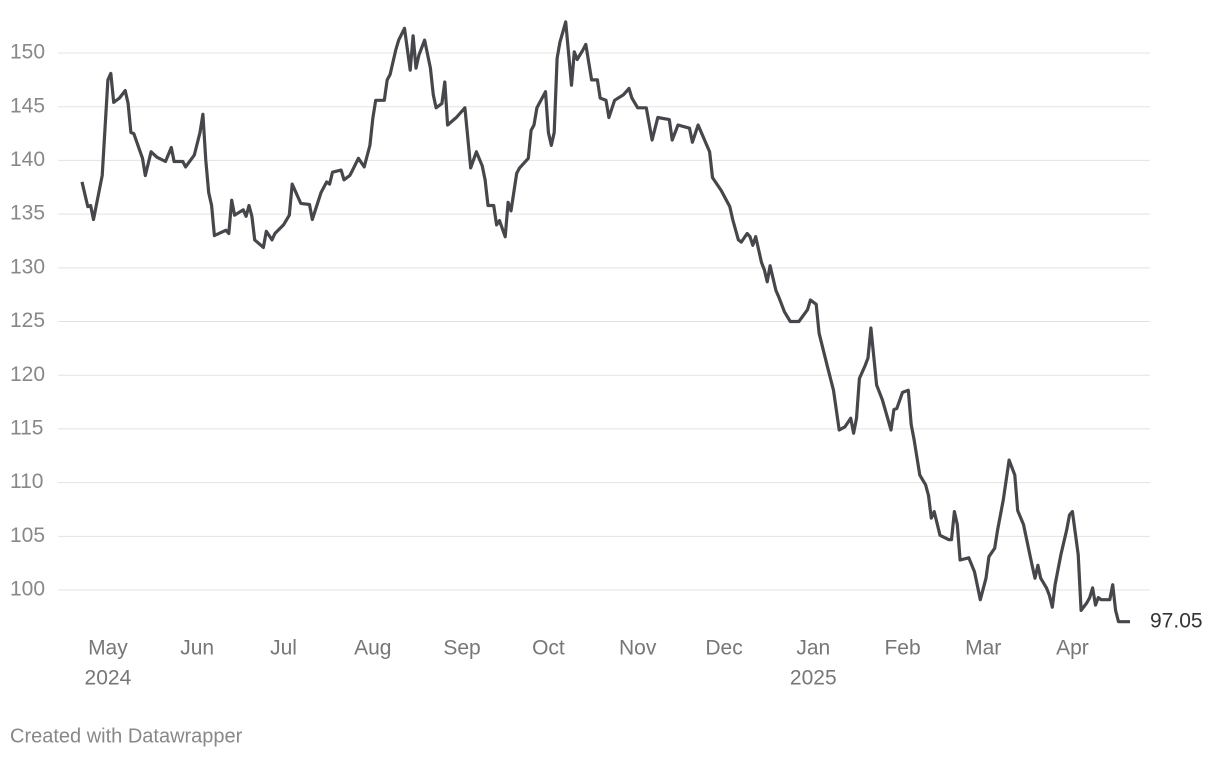  What do you see at coordinates (638, 648) in the screenshot?
I see `x-tick-label: Nov` at bounding box center [638, 648].